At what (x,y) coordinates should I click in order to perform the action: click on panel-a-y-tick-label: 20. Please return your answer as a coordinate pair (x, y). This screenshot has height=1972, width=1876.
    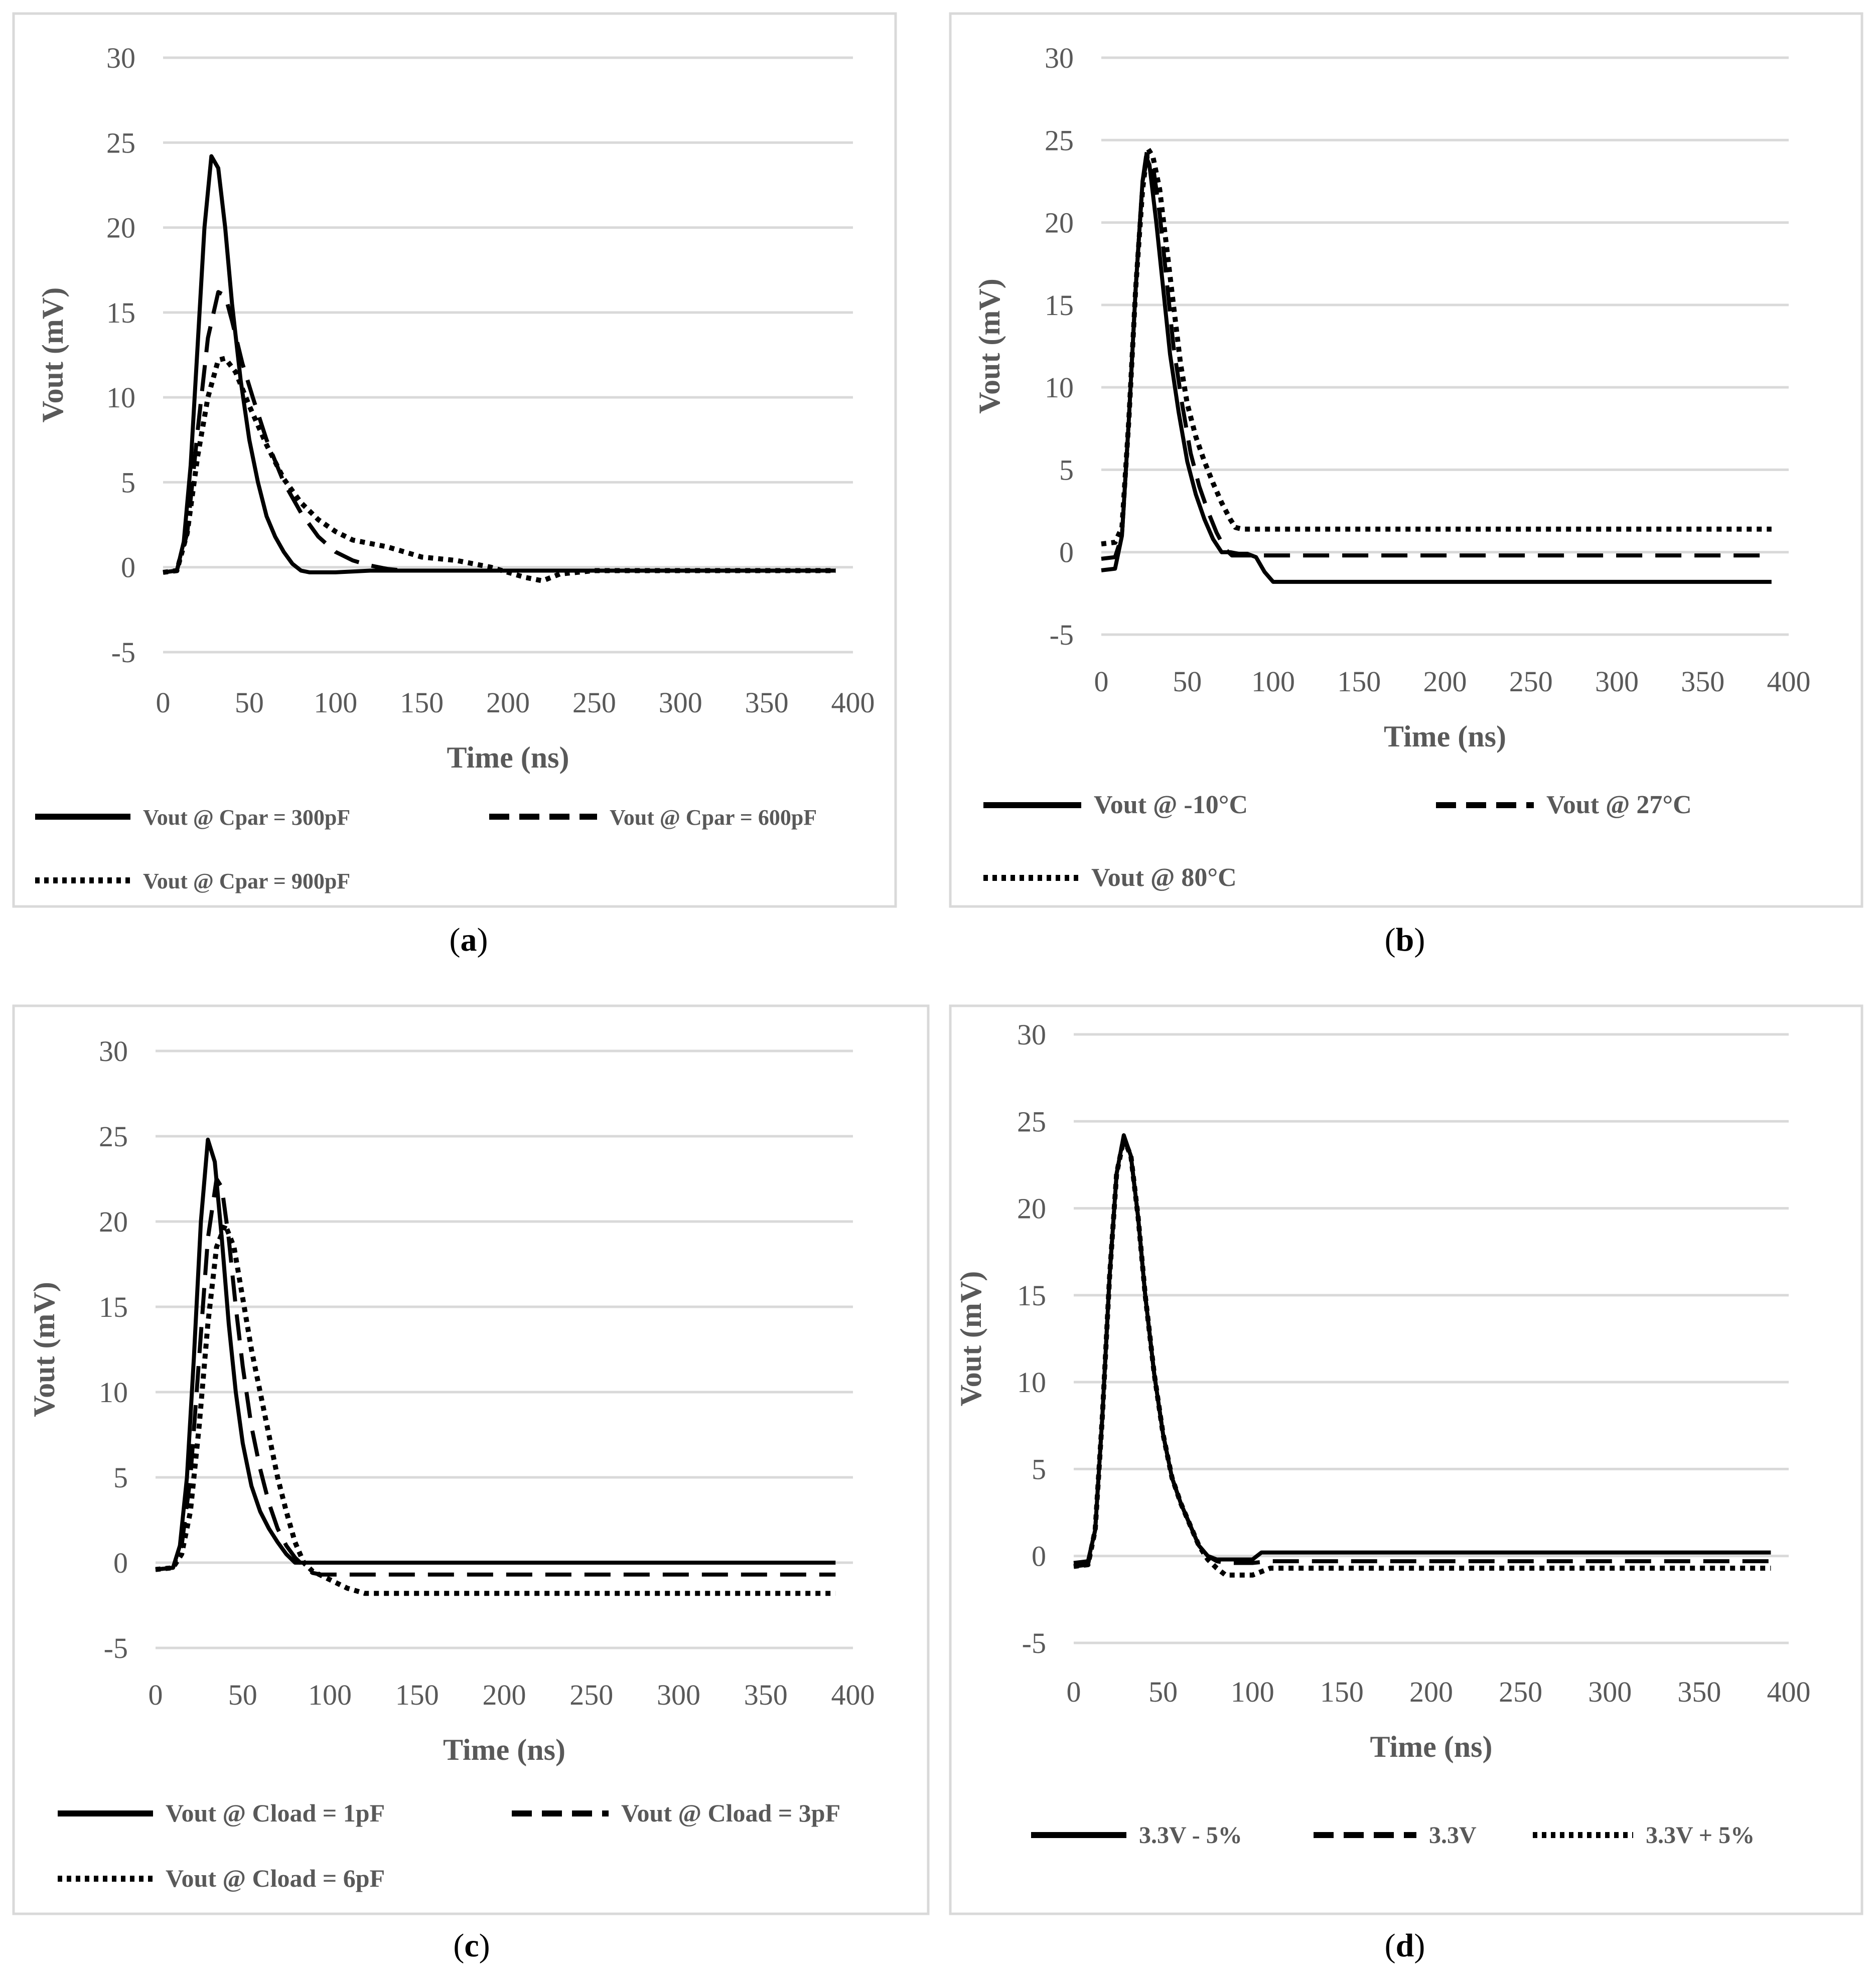
    Looking at the image, I should click on (120, 228).